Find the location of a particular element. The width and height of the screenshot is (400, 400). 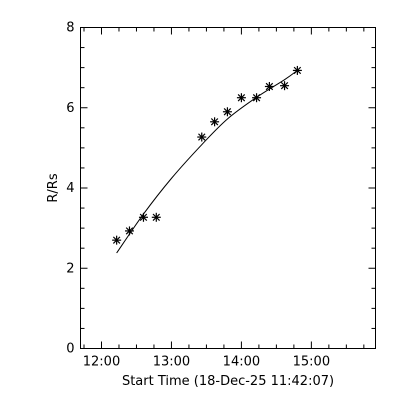

y-tick-label: 8 is located at coordinates (70, 28).